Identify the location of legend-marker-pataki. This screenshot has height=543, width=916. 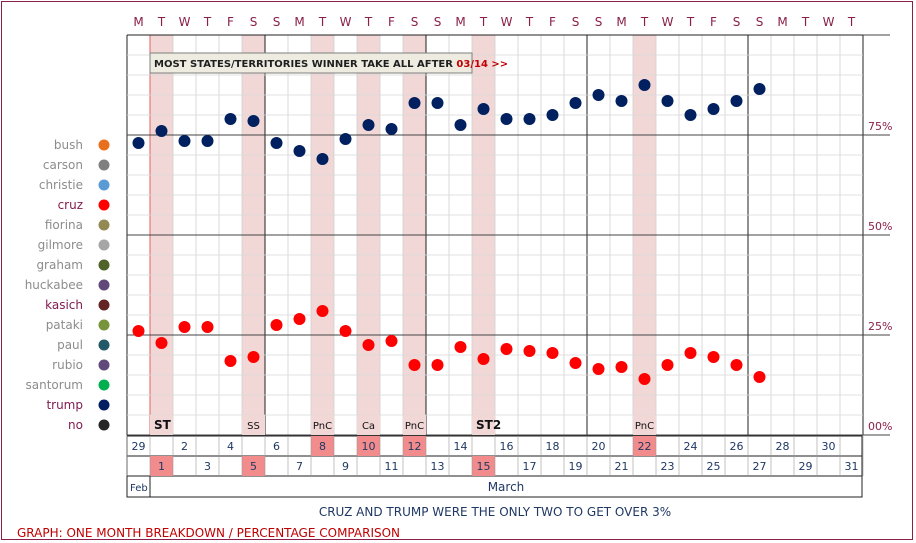
(104, 325).